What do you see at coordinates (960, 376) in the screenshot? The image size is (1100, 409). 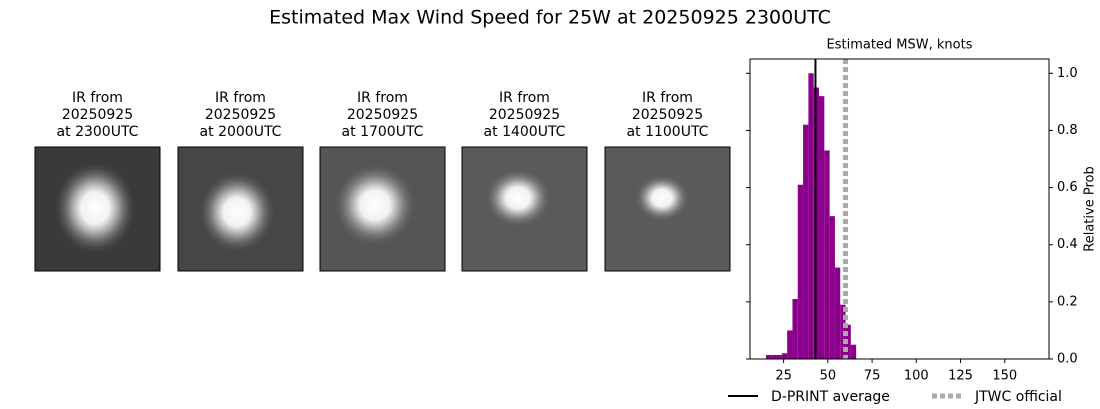 I see `x-tick-label: 125` at bounding box center [960, 376].